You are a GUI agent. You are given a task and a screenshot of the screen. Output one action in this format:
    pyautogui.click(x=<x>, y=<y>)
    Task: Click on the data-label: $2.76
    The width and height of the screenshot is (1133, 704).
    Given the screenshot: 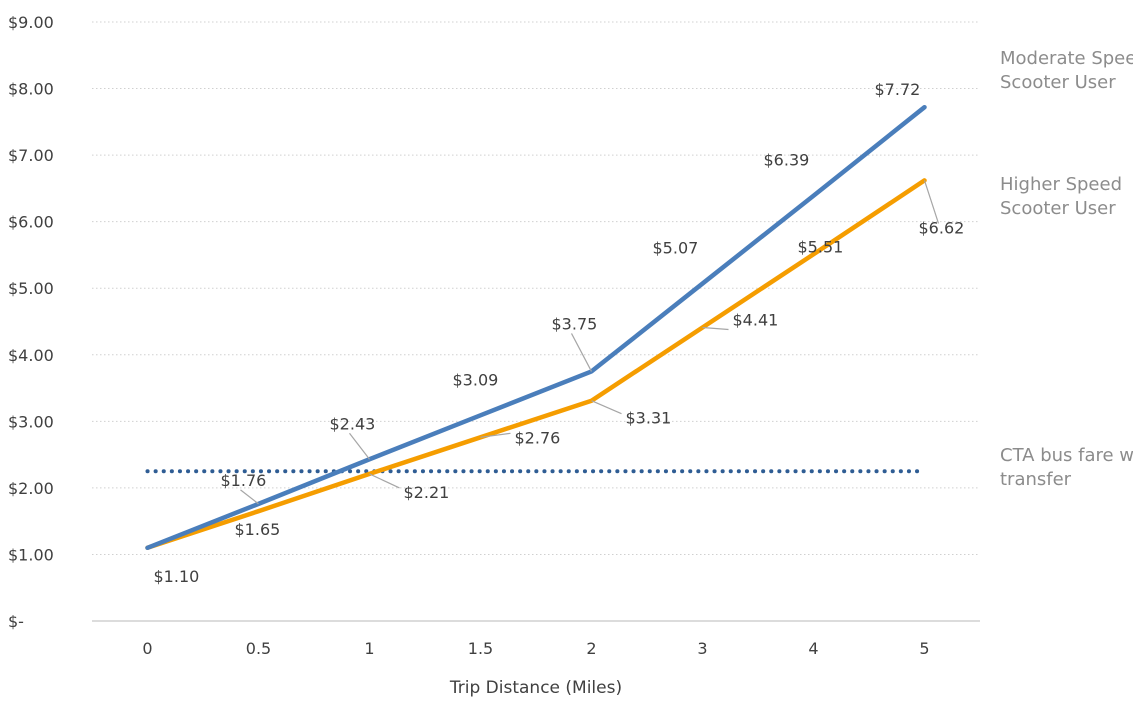 What is the action you would take?
    pyautogui.click(x=538, y=437)
    